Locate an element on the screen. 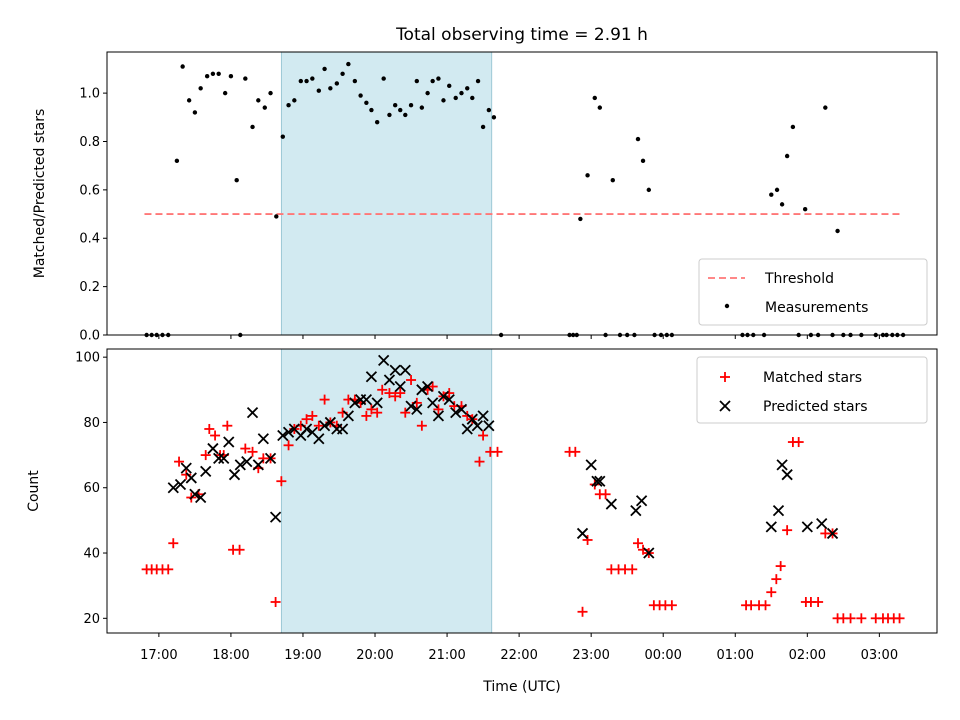 The width and height of the screenshot is (960, 720). top-y-tick-label: 0.0 is located at coordinates (89, 336).